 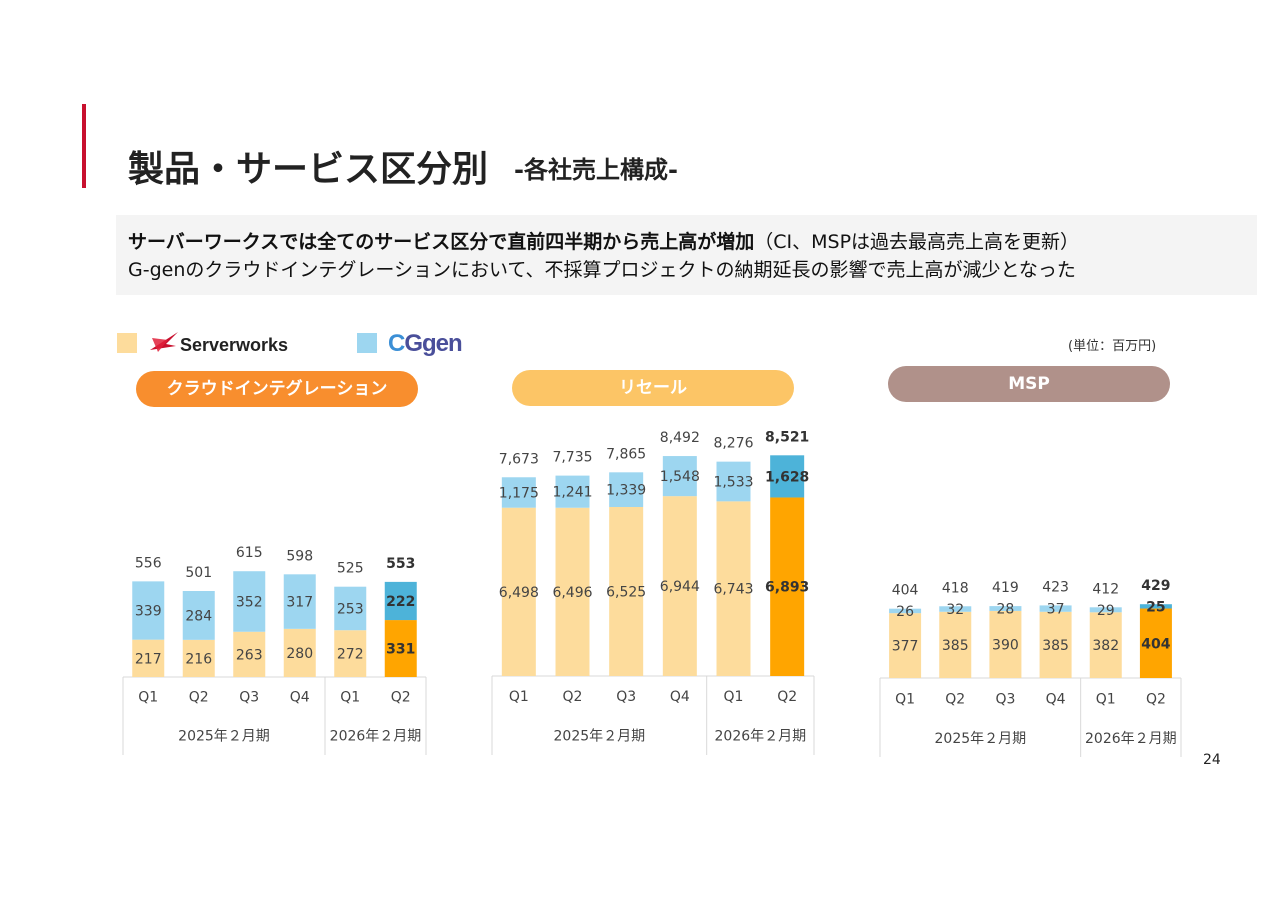 I want to click on chart-0-label-total: 556, so click(x=148, y=563).